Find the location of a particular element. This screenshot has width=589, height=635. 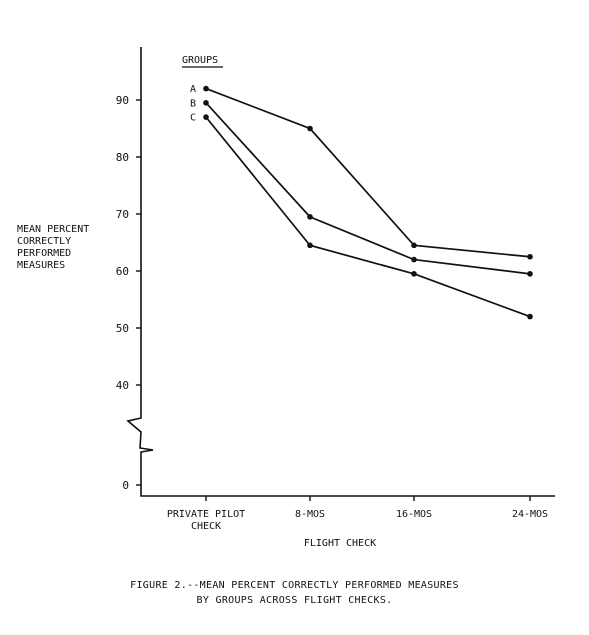

figure-caption-line-2: BY GROUPS ACROSS FLIGHT CHECKS. is located at coordinates (294, 600).